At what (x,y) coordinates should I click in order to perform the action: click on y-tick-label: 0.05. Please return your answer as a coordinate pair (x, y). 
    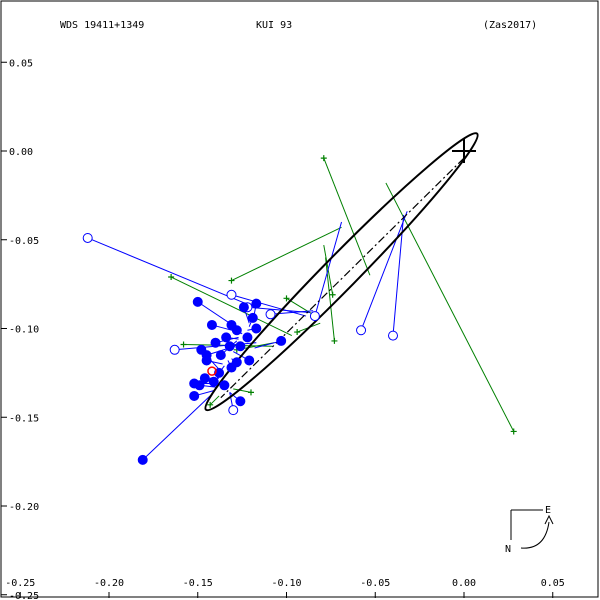
    Looking at the image, I should click on (21, 63).